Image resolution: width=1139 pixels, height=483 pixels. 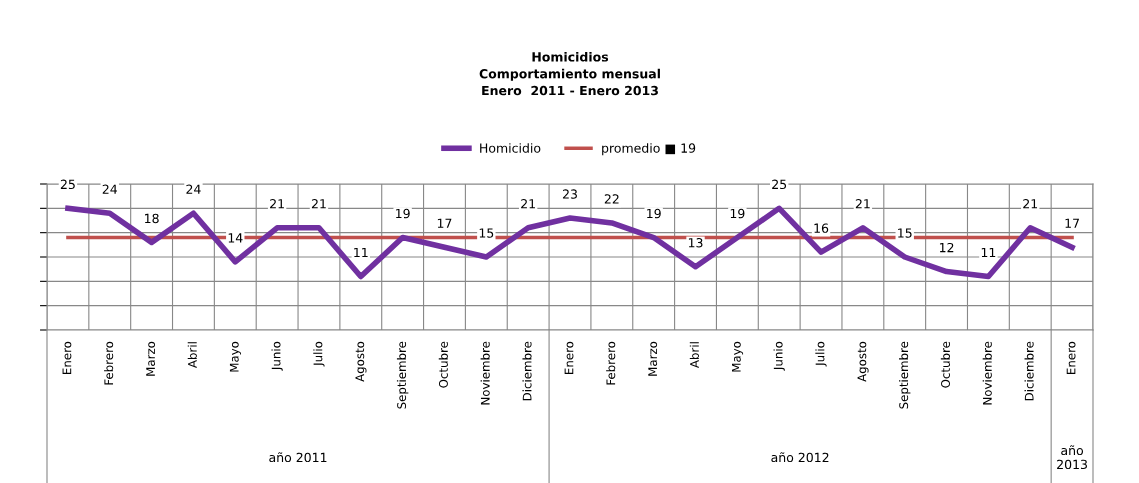 What do you see at coordinates (510, 148) in the screenshot?
I see `legend-label: Homicidio` at bounding box center [510, 148].